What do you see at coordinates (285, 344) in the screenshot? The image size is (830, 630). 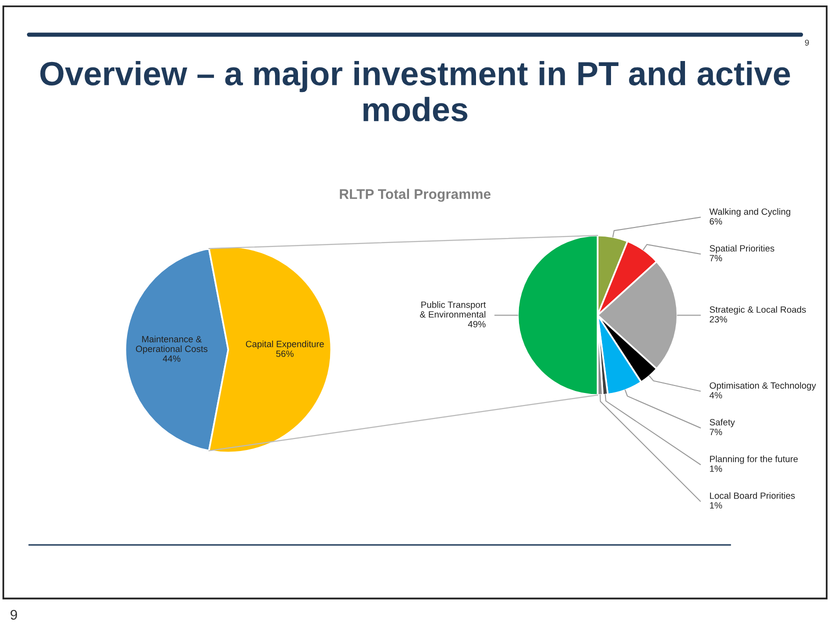 I see `slice-label: Capital Expenditure` at bounding box center [285, 344].